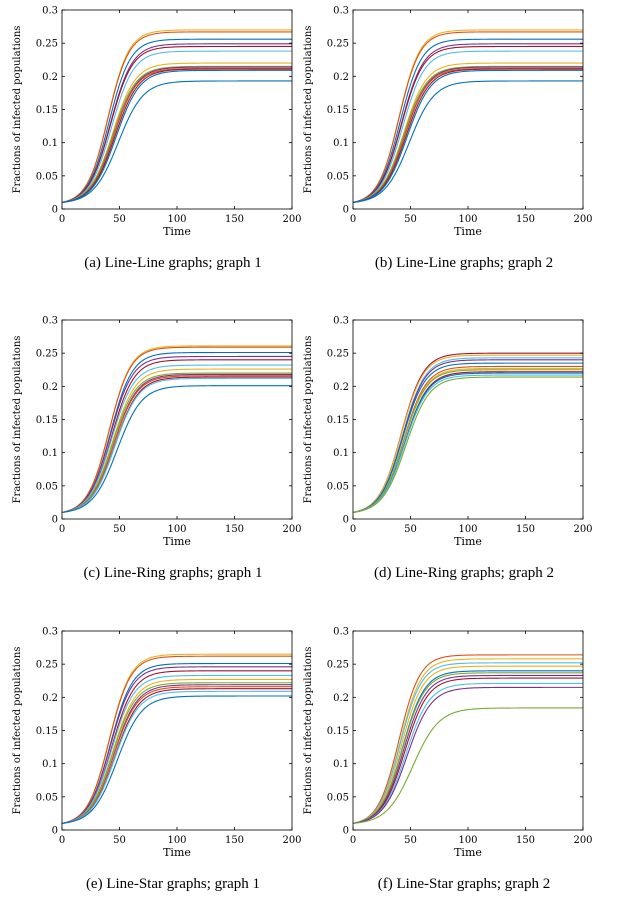 The image size is (639, 913). I want to click on panel-caption: (b) Line-Line graphs; graph 2, so click(464, 263).